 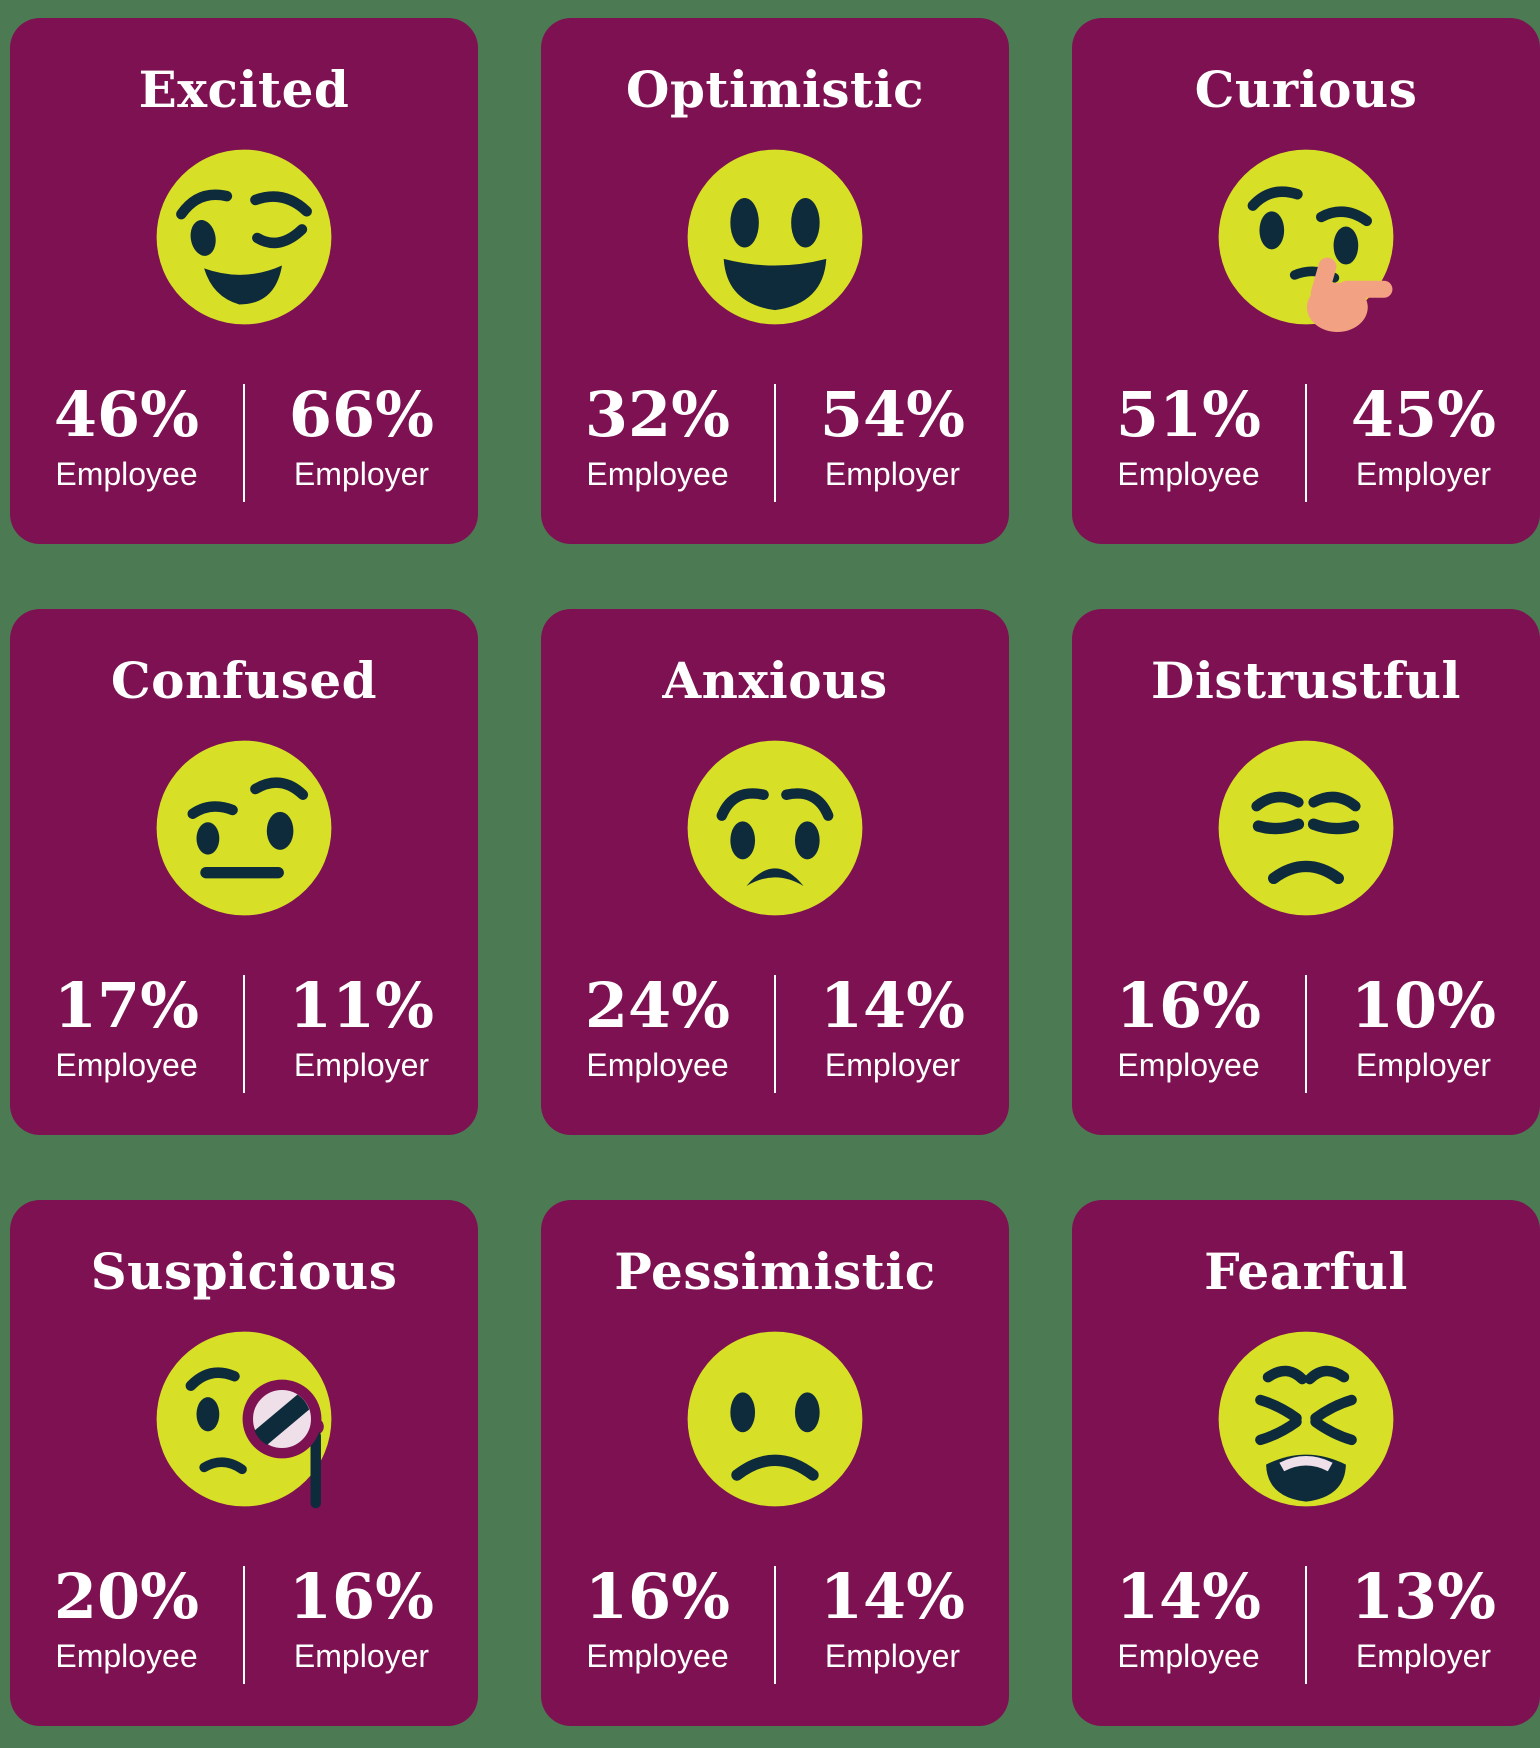 I want to click on employer-percentage: 11%, so click(x=361, y=1005).